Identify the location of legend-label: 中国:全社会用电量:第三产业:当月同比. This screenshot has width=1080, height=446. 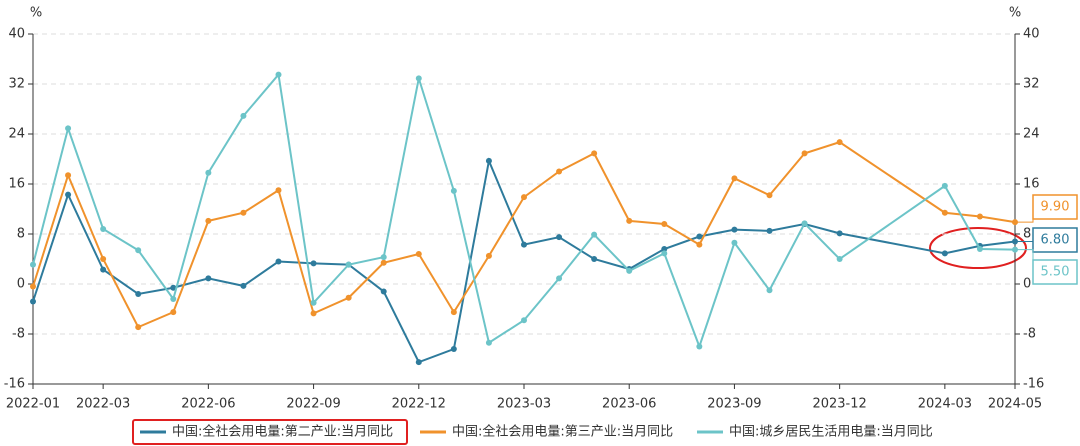
(562, 432).